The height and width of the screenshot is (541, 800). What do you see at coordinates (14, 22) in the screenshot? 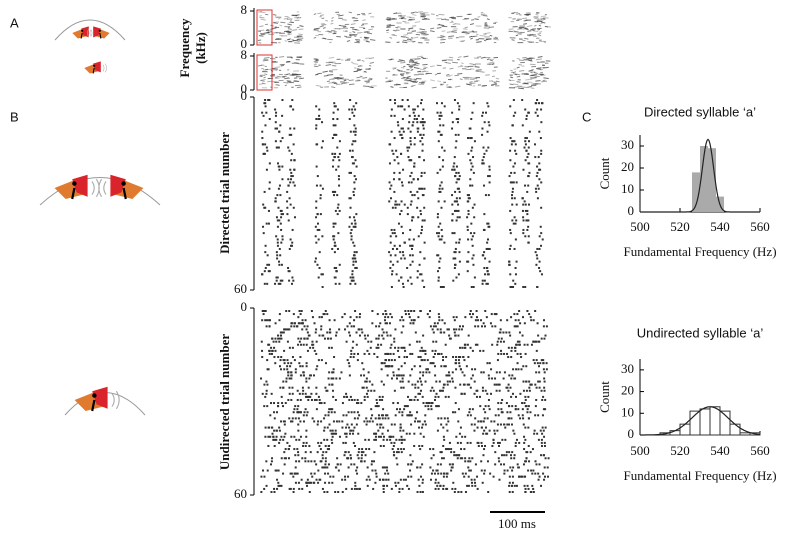
I see `panel-label: A` at bounding box center [14, 22].